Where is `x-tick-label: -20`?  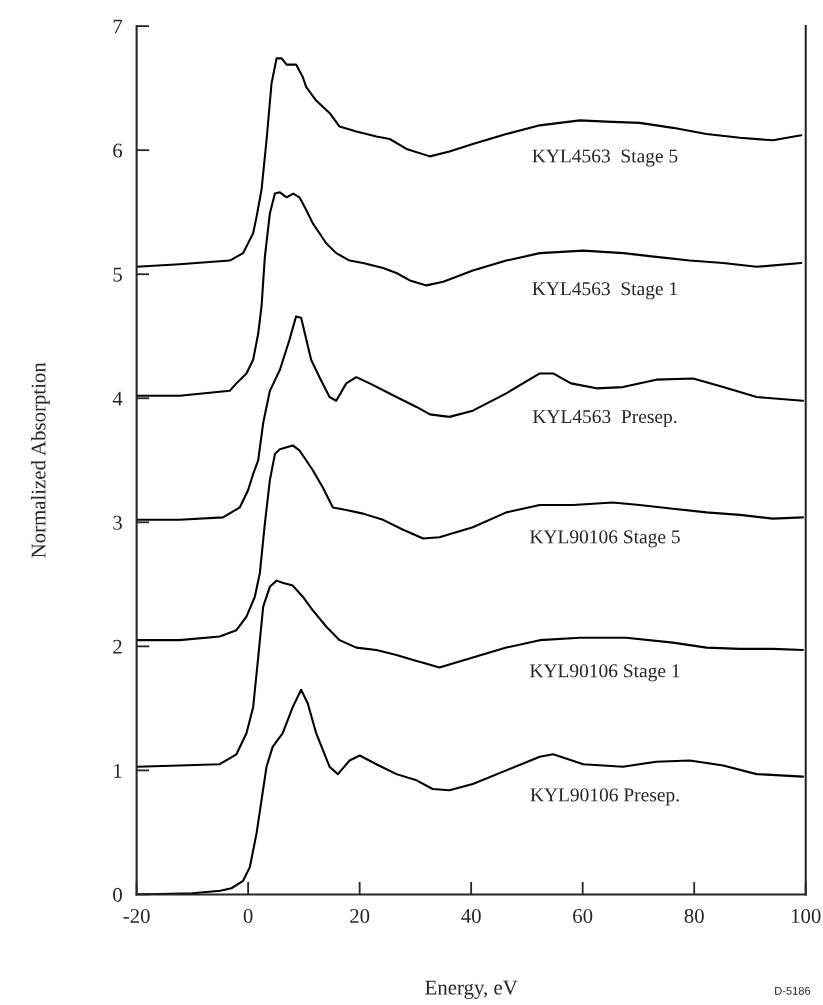
x-tick-label: -20 is located at coordinates (136, 915).